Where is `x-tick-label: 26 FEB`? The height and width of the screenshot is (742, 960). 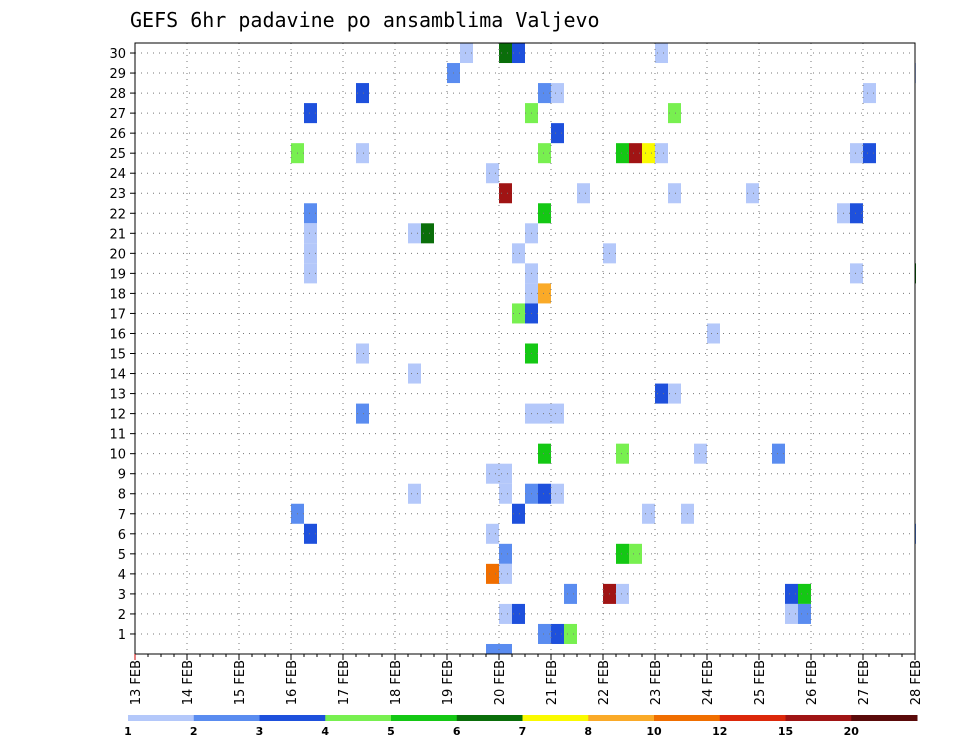
x-tick-label: 26 FEB is located at coordinates (812, 682).